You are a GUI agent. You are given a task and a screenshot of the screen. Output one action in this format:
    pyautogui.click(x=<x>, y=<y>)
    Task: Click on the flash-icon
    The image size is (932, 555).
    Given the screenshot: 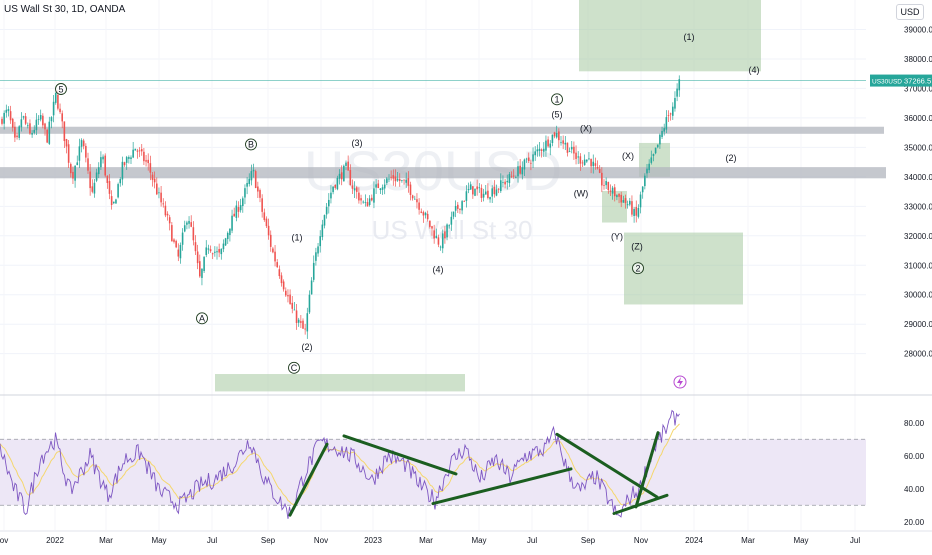 What is the action you would take?
    pyautogui.click(x=680, y=382)
    